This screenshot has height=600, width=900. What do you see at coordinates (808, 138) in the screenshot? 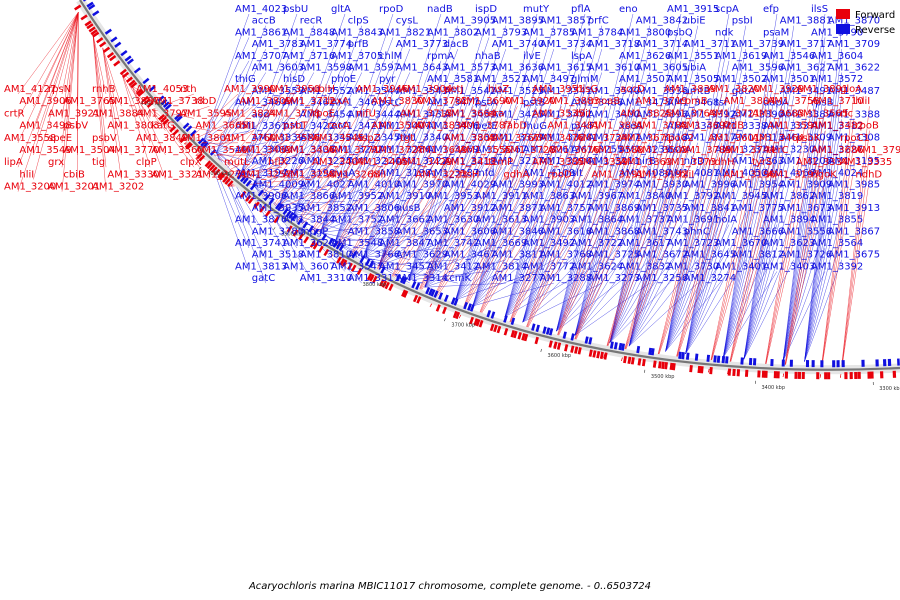
I see `feature-label: psbK` at bounding box center [808, 138].